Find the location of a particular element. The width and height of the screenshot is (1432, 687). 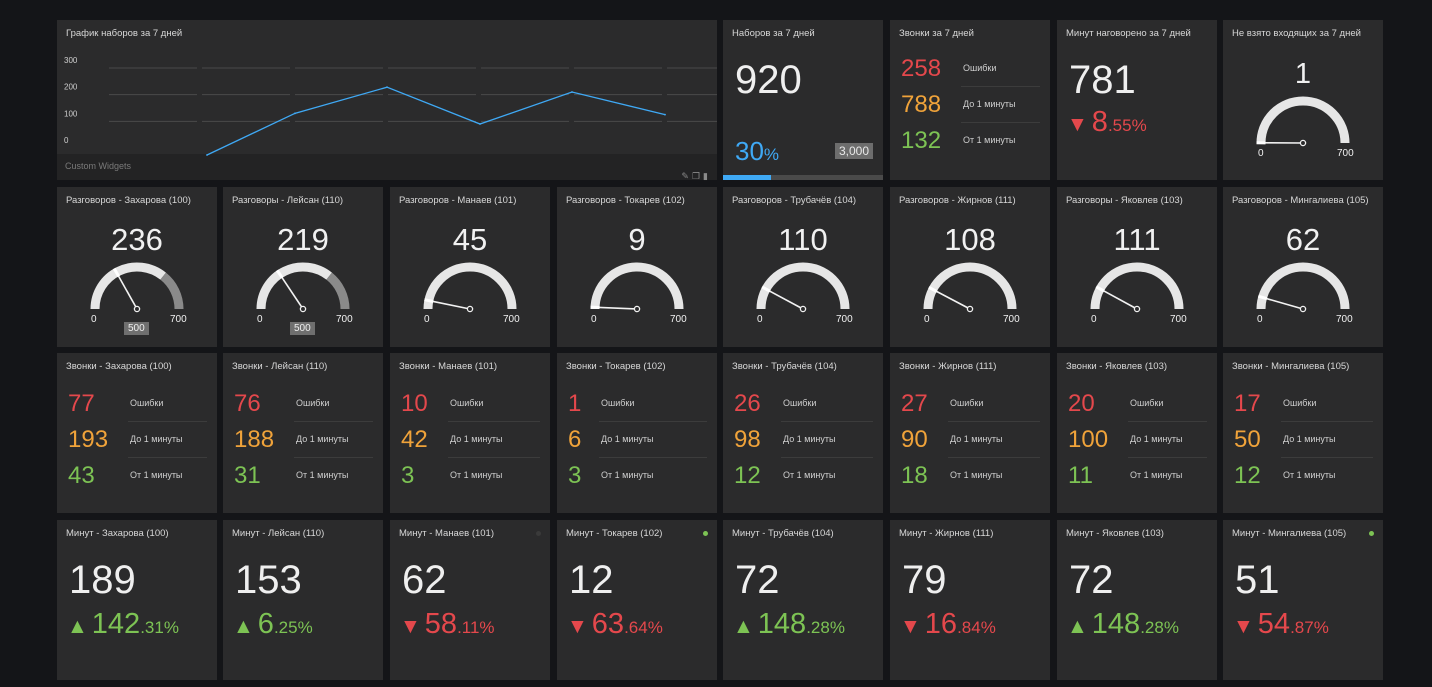

stat-row: 100 До 1 минуты is located at coordinates (1137, 440).